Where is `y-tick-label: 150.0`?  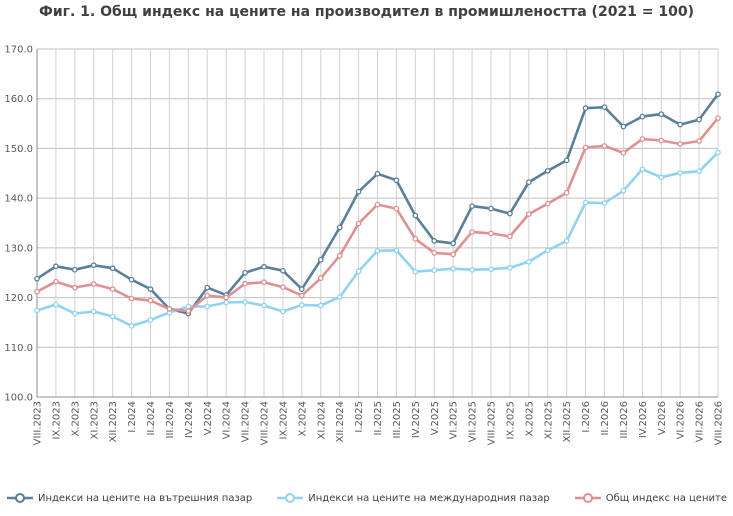
y-tick-label: 150.0 is located at coordinates (18, 149).